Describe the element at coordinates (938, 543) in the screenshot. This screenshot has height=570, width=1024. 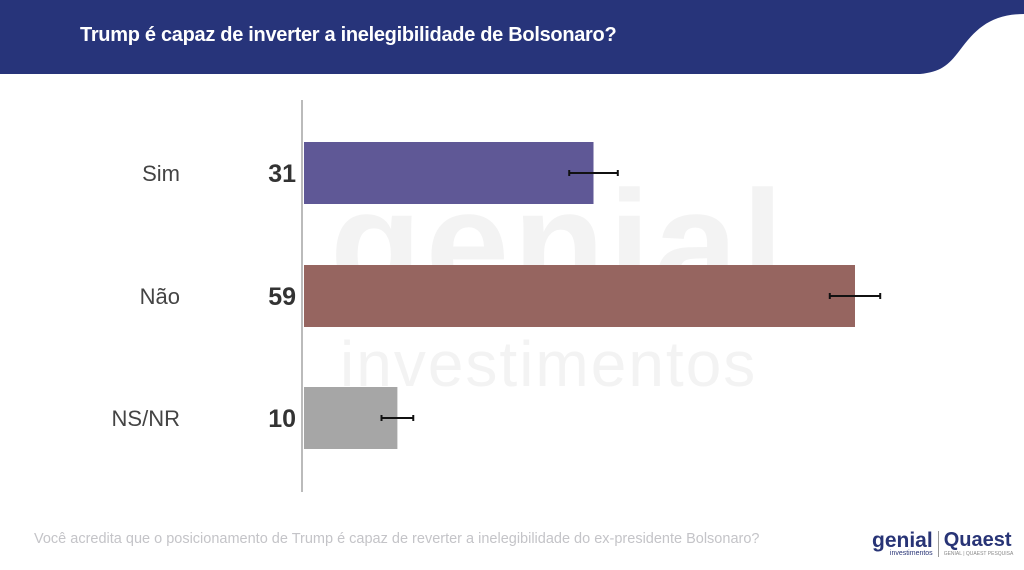
I see `logo-divider` at that location.